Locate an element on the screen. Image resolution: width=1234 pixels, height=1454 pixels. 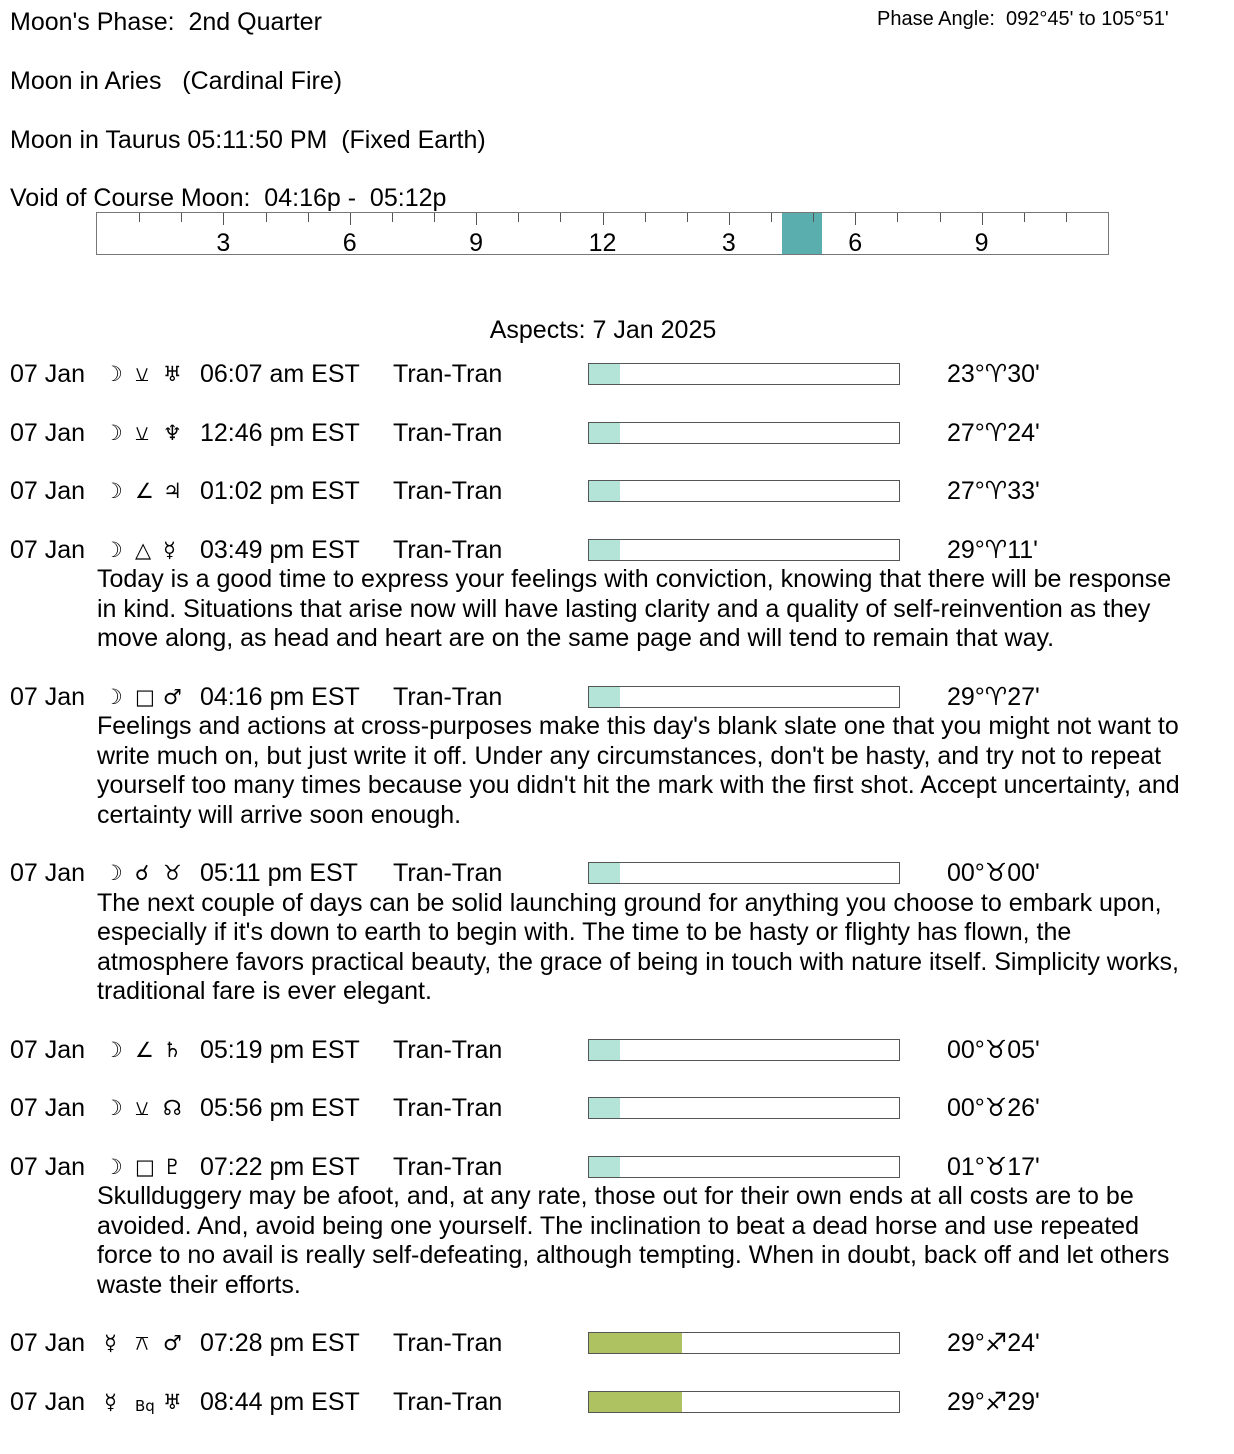
planet-2-glyph-icon: ♉︎ is located at coordinates (172, 873).